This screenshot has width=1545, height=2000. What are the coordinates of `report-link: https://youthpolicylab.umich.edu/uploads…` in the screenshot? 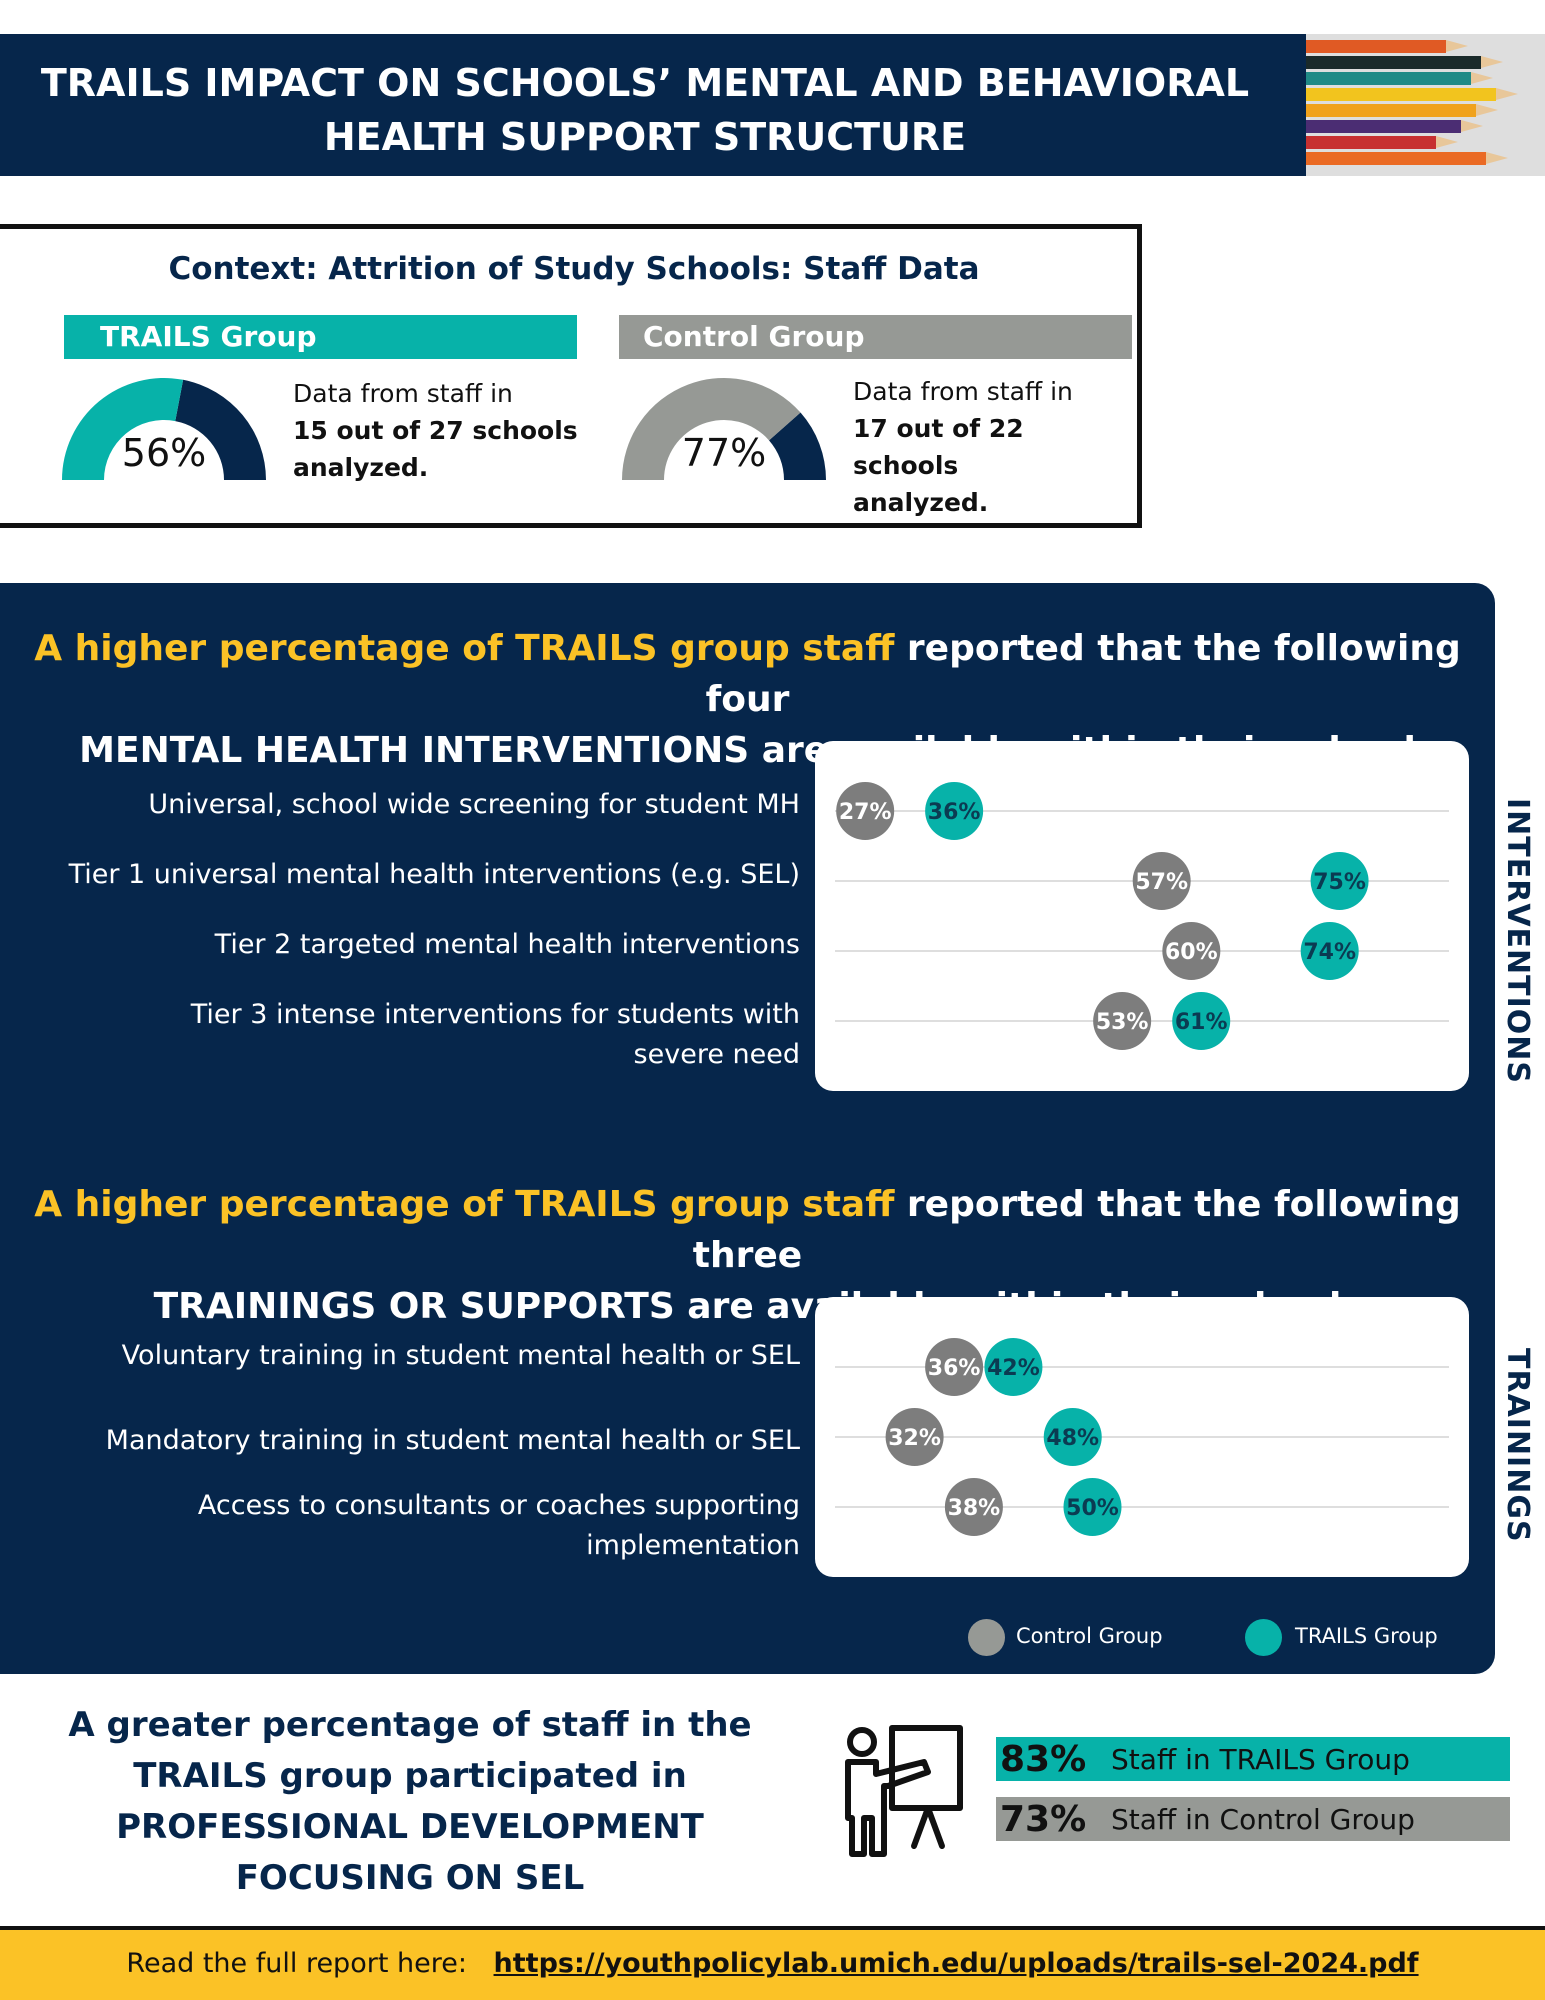 It's located at (956, 1963).